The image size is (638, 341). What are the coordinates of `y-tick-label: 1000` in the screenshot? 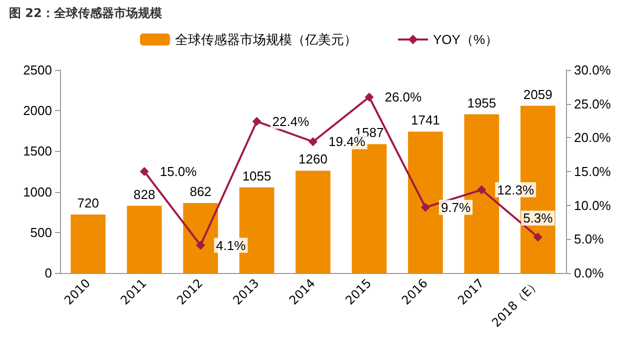 It's located at (37, 192).